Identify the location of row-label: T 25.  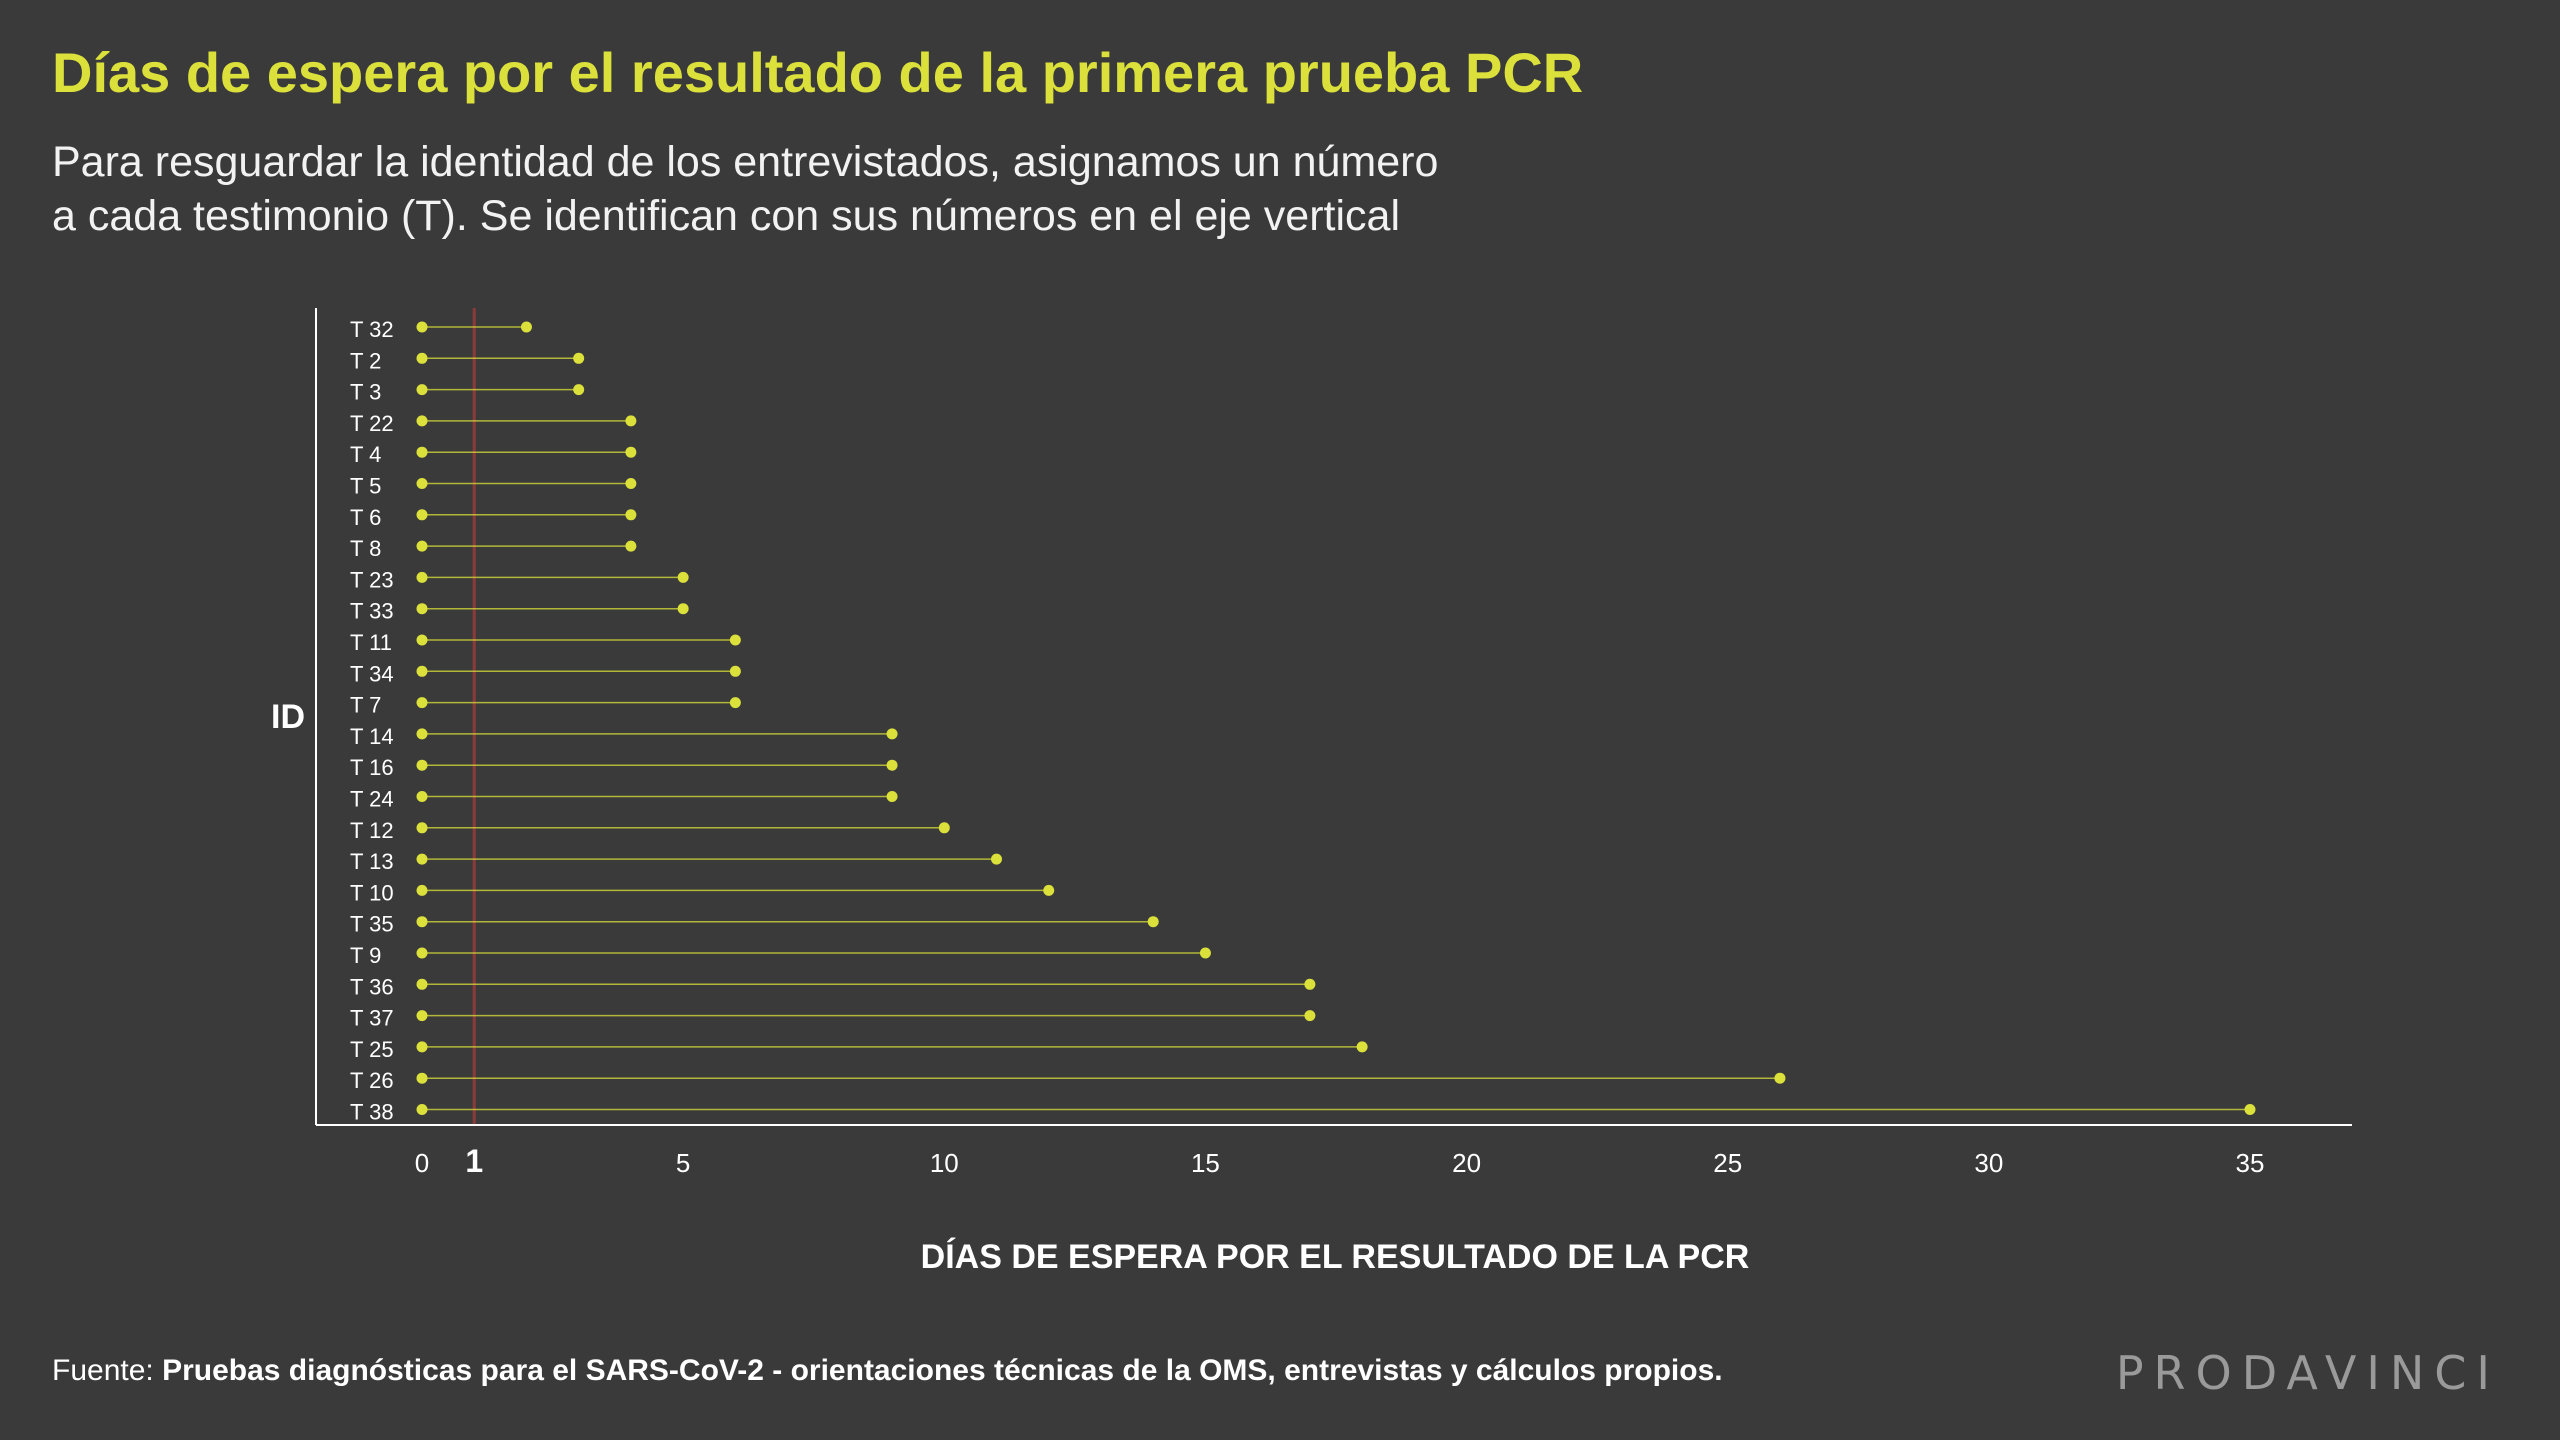
(372, 1049).